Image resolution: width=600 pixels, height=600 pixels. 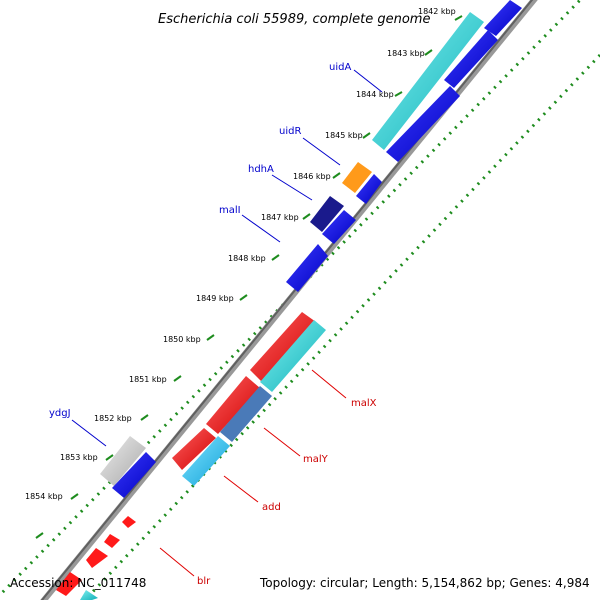 I want to click on tick-label: 1851 kbp, so click(x=148, y=379).